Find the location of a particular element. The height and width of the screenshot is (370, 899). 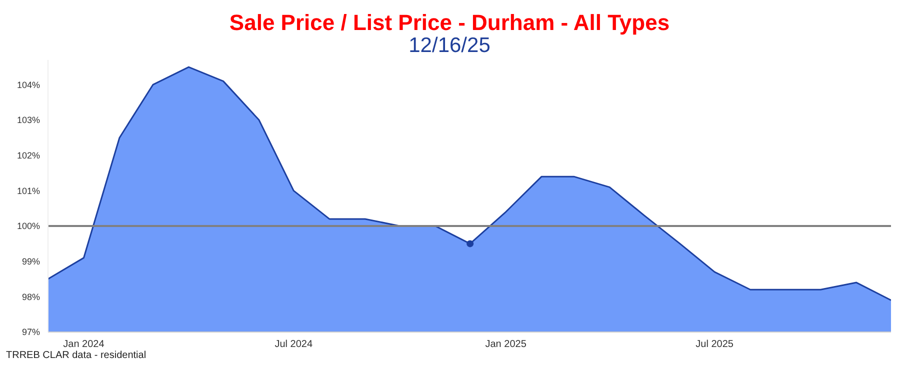

chart-title: Sale Price / List Price - Durham - All Types is located at coordinates (449, 23).